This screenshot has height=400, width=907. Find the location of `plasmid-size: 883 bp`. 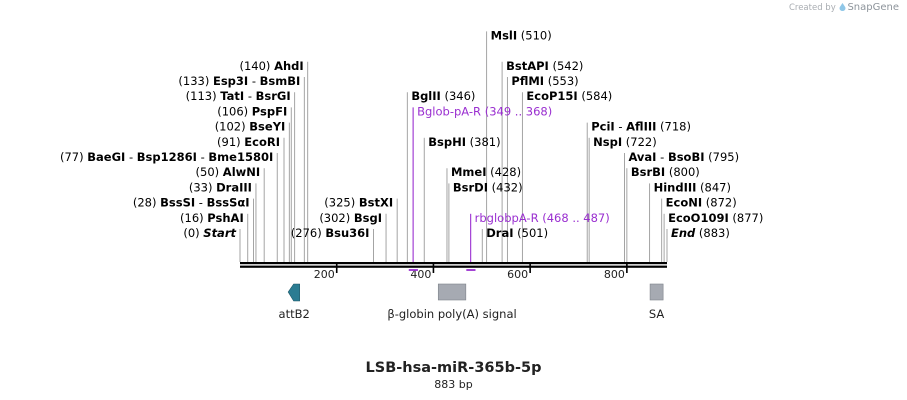

plasmid-size: 883 bp is located at coordinates (453, 384).